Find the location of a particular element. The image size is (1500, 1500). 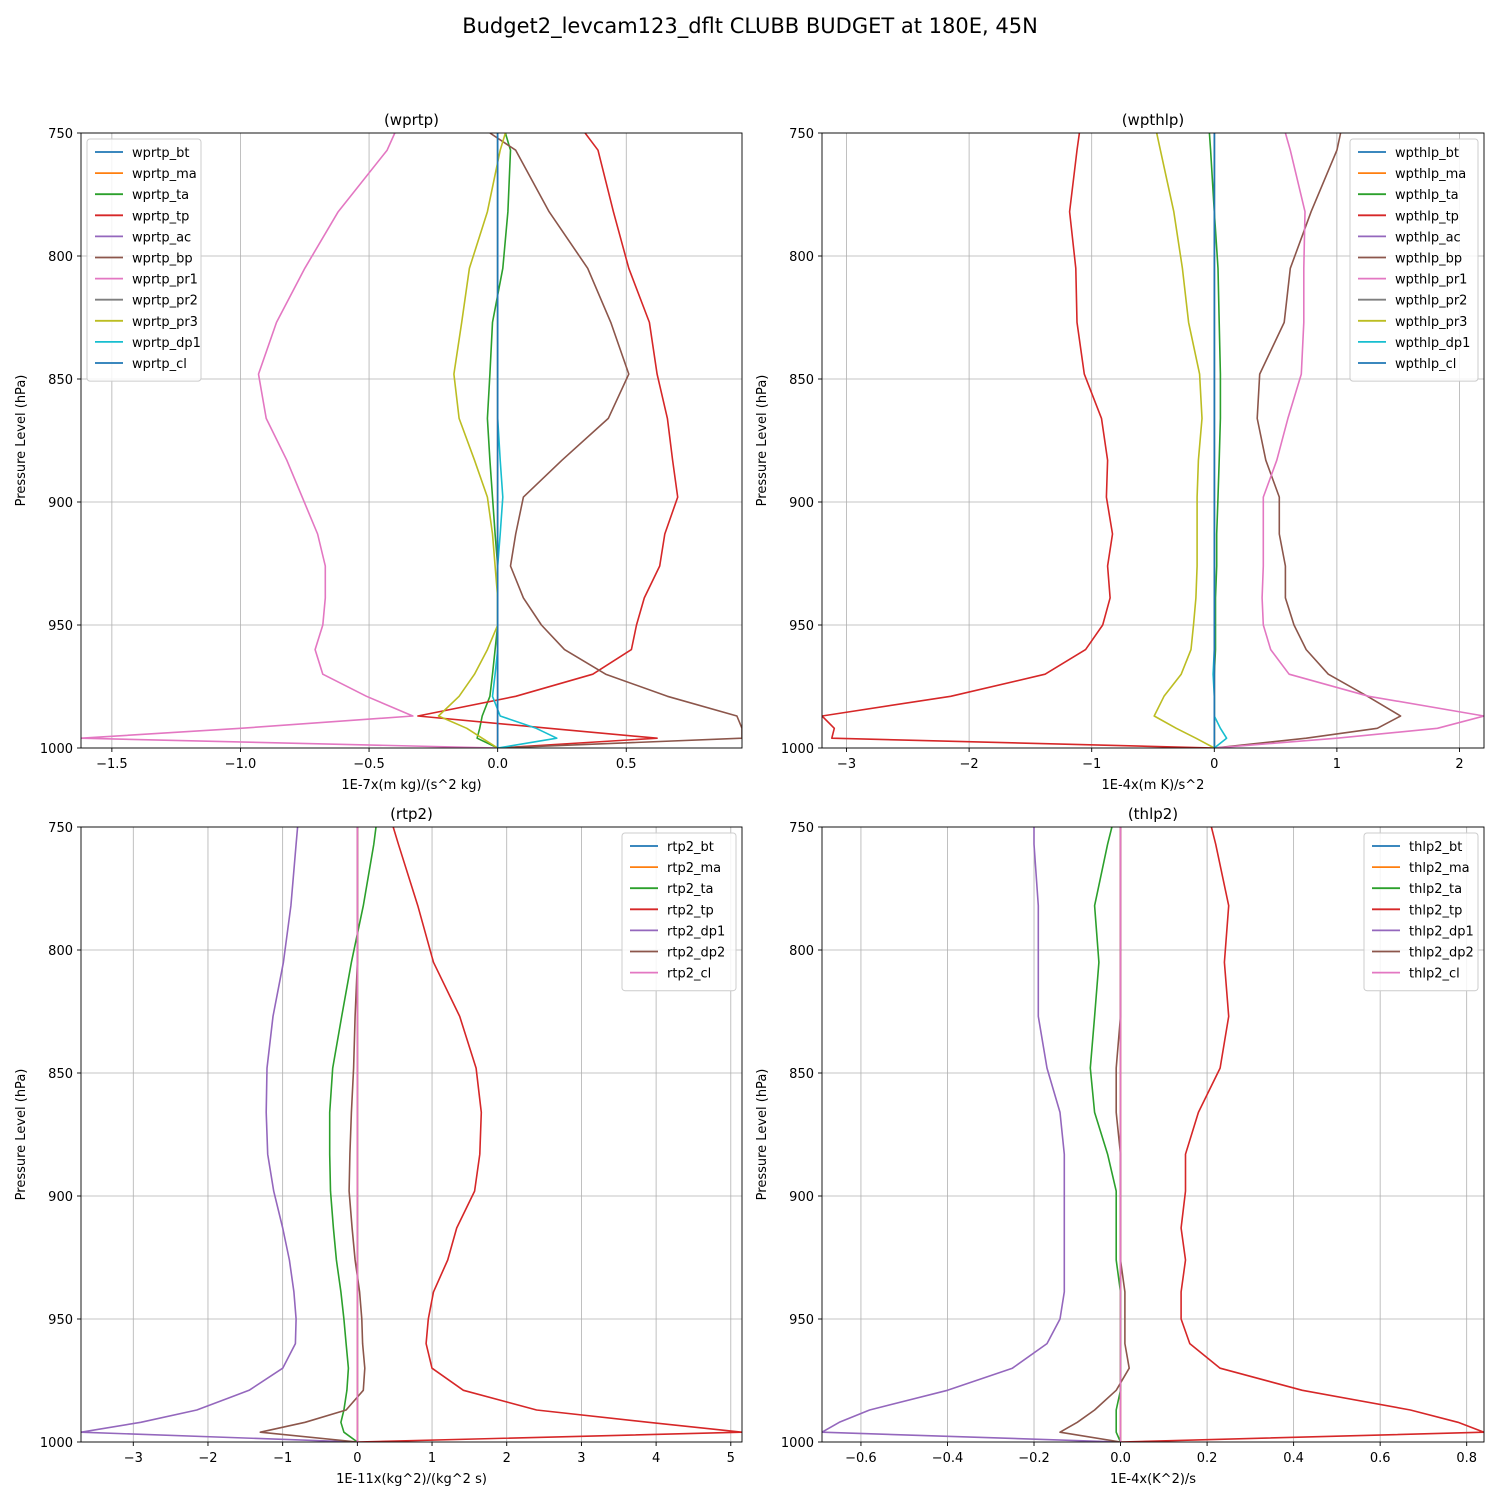

wprtp-ytick-label: 850 is located at coordinates (60, 380).